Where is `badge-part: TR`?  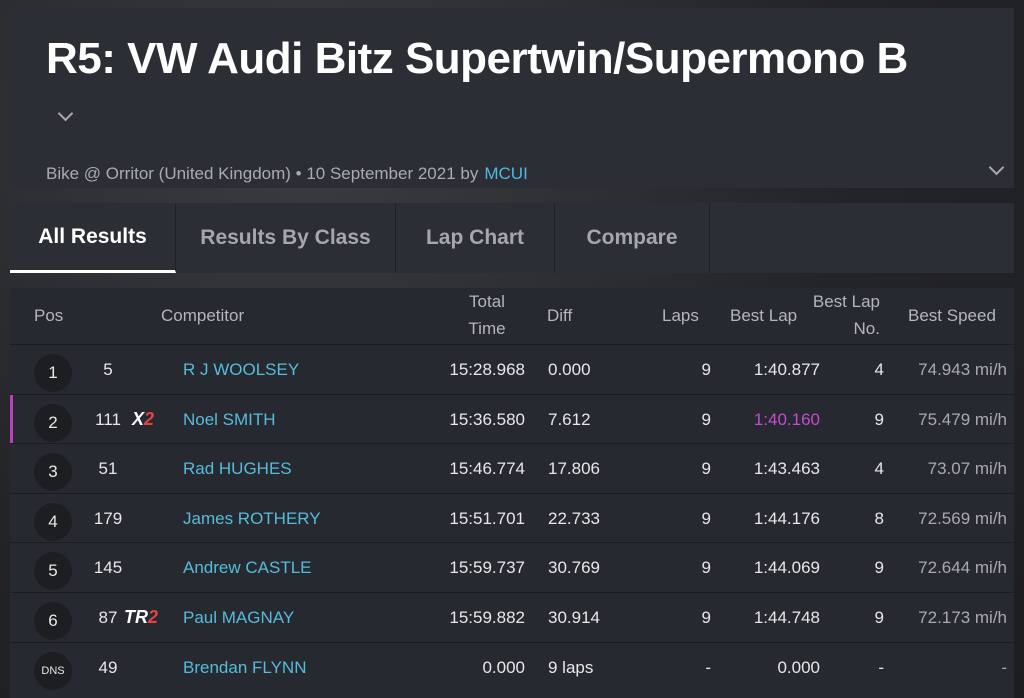
badge-part: TR is located at coordinates (136, 617).